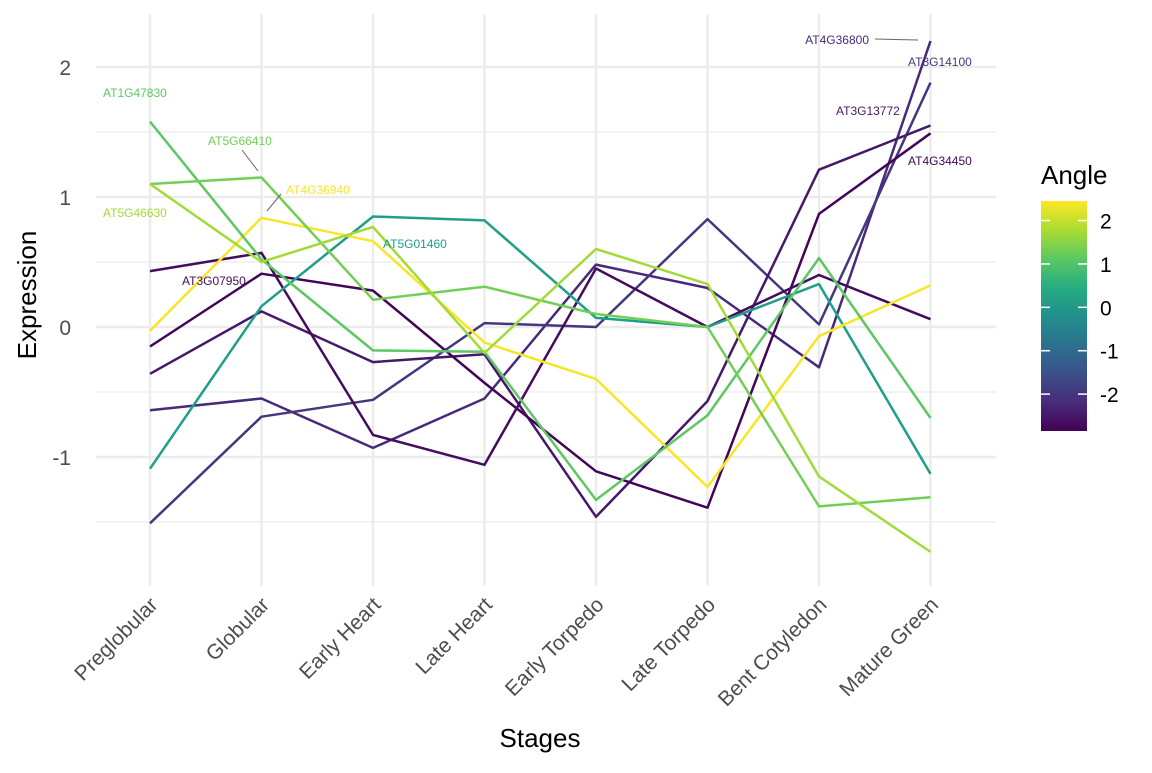 This screenshot has width=1152, height=773. Describe the element at coordinates (65, 198) in the screenshot. I see `y-tick-label: 1` at that location.